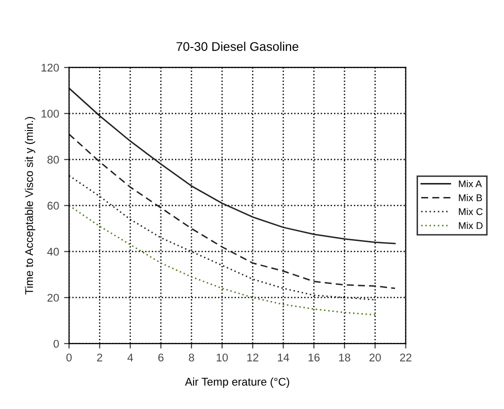 The image size is (504, 409). I want to click on legend-label: Mix A, so click(470, 184).